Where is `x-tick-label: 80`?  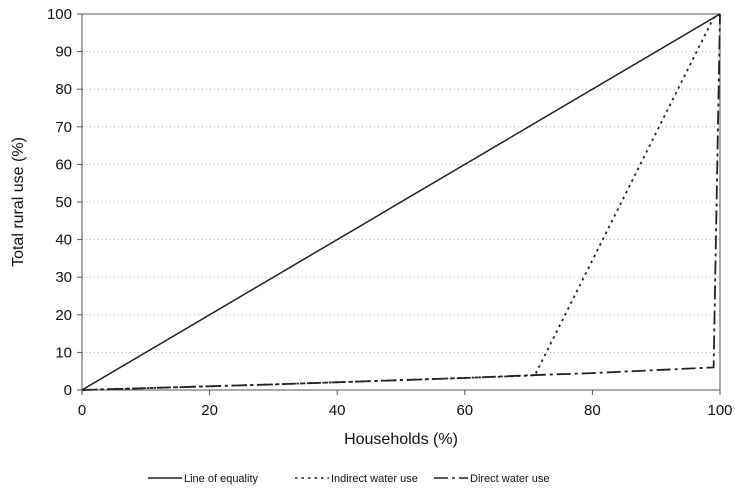 x-tick-label: 80 is located at coordinates (592, 410).